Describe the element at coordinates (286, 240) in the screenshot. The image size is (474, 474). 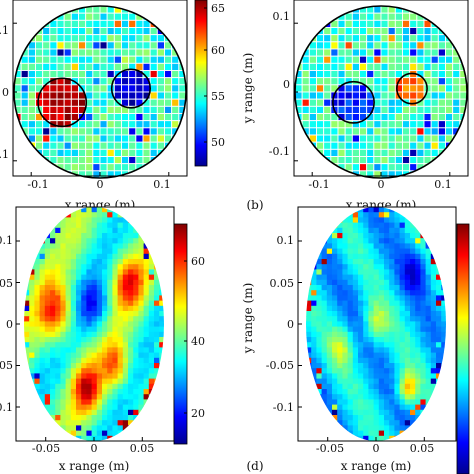
I see `panel-d-ytick-0: 0.1` at that location.